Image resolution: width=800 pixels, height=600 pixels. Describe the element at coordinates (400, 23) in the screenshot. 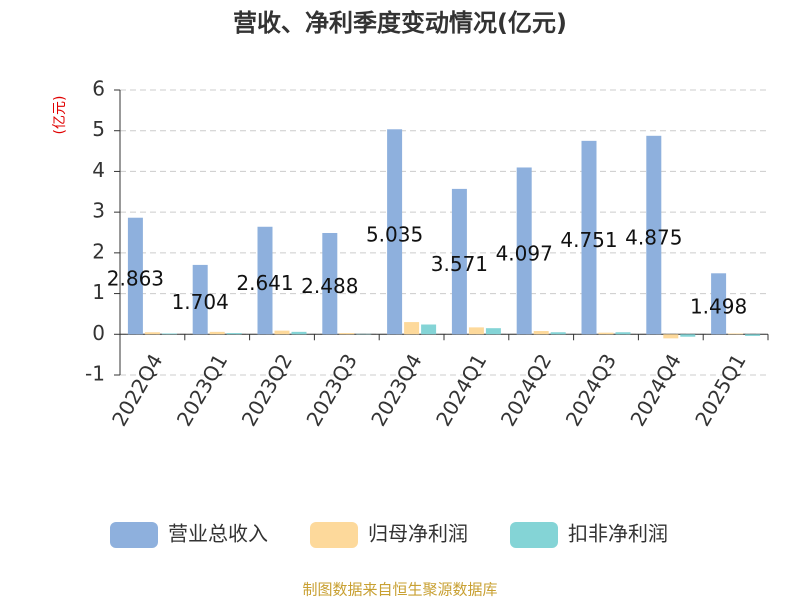

I see `chart-title: 营收、净利季度变动情况(亿元)` at that location.